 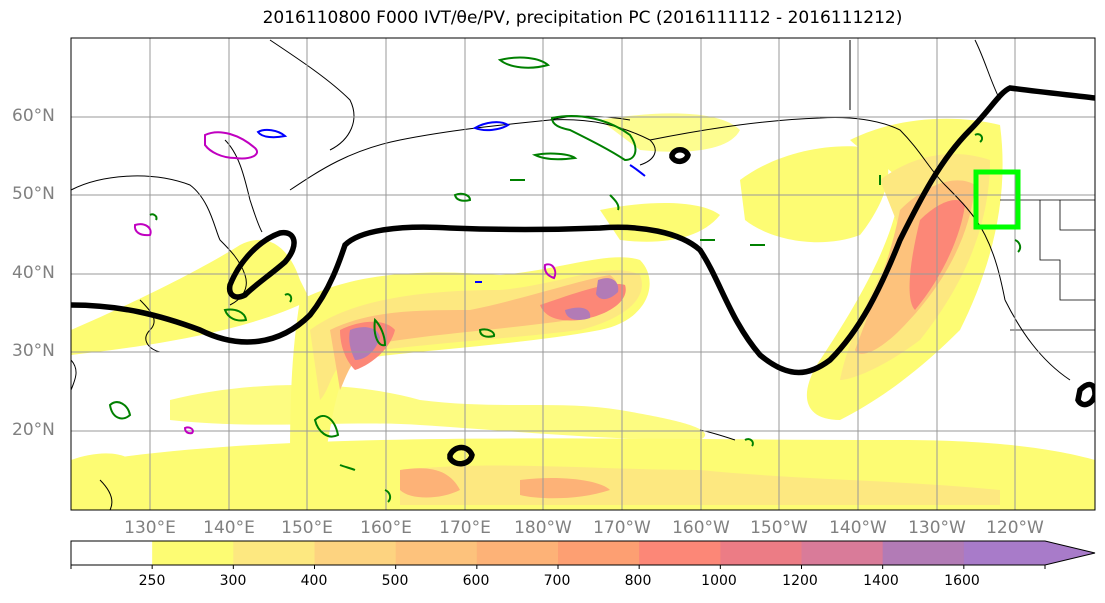 I want to click on colorbar-tick-label: 1400, so click(x=881, y=581).